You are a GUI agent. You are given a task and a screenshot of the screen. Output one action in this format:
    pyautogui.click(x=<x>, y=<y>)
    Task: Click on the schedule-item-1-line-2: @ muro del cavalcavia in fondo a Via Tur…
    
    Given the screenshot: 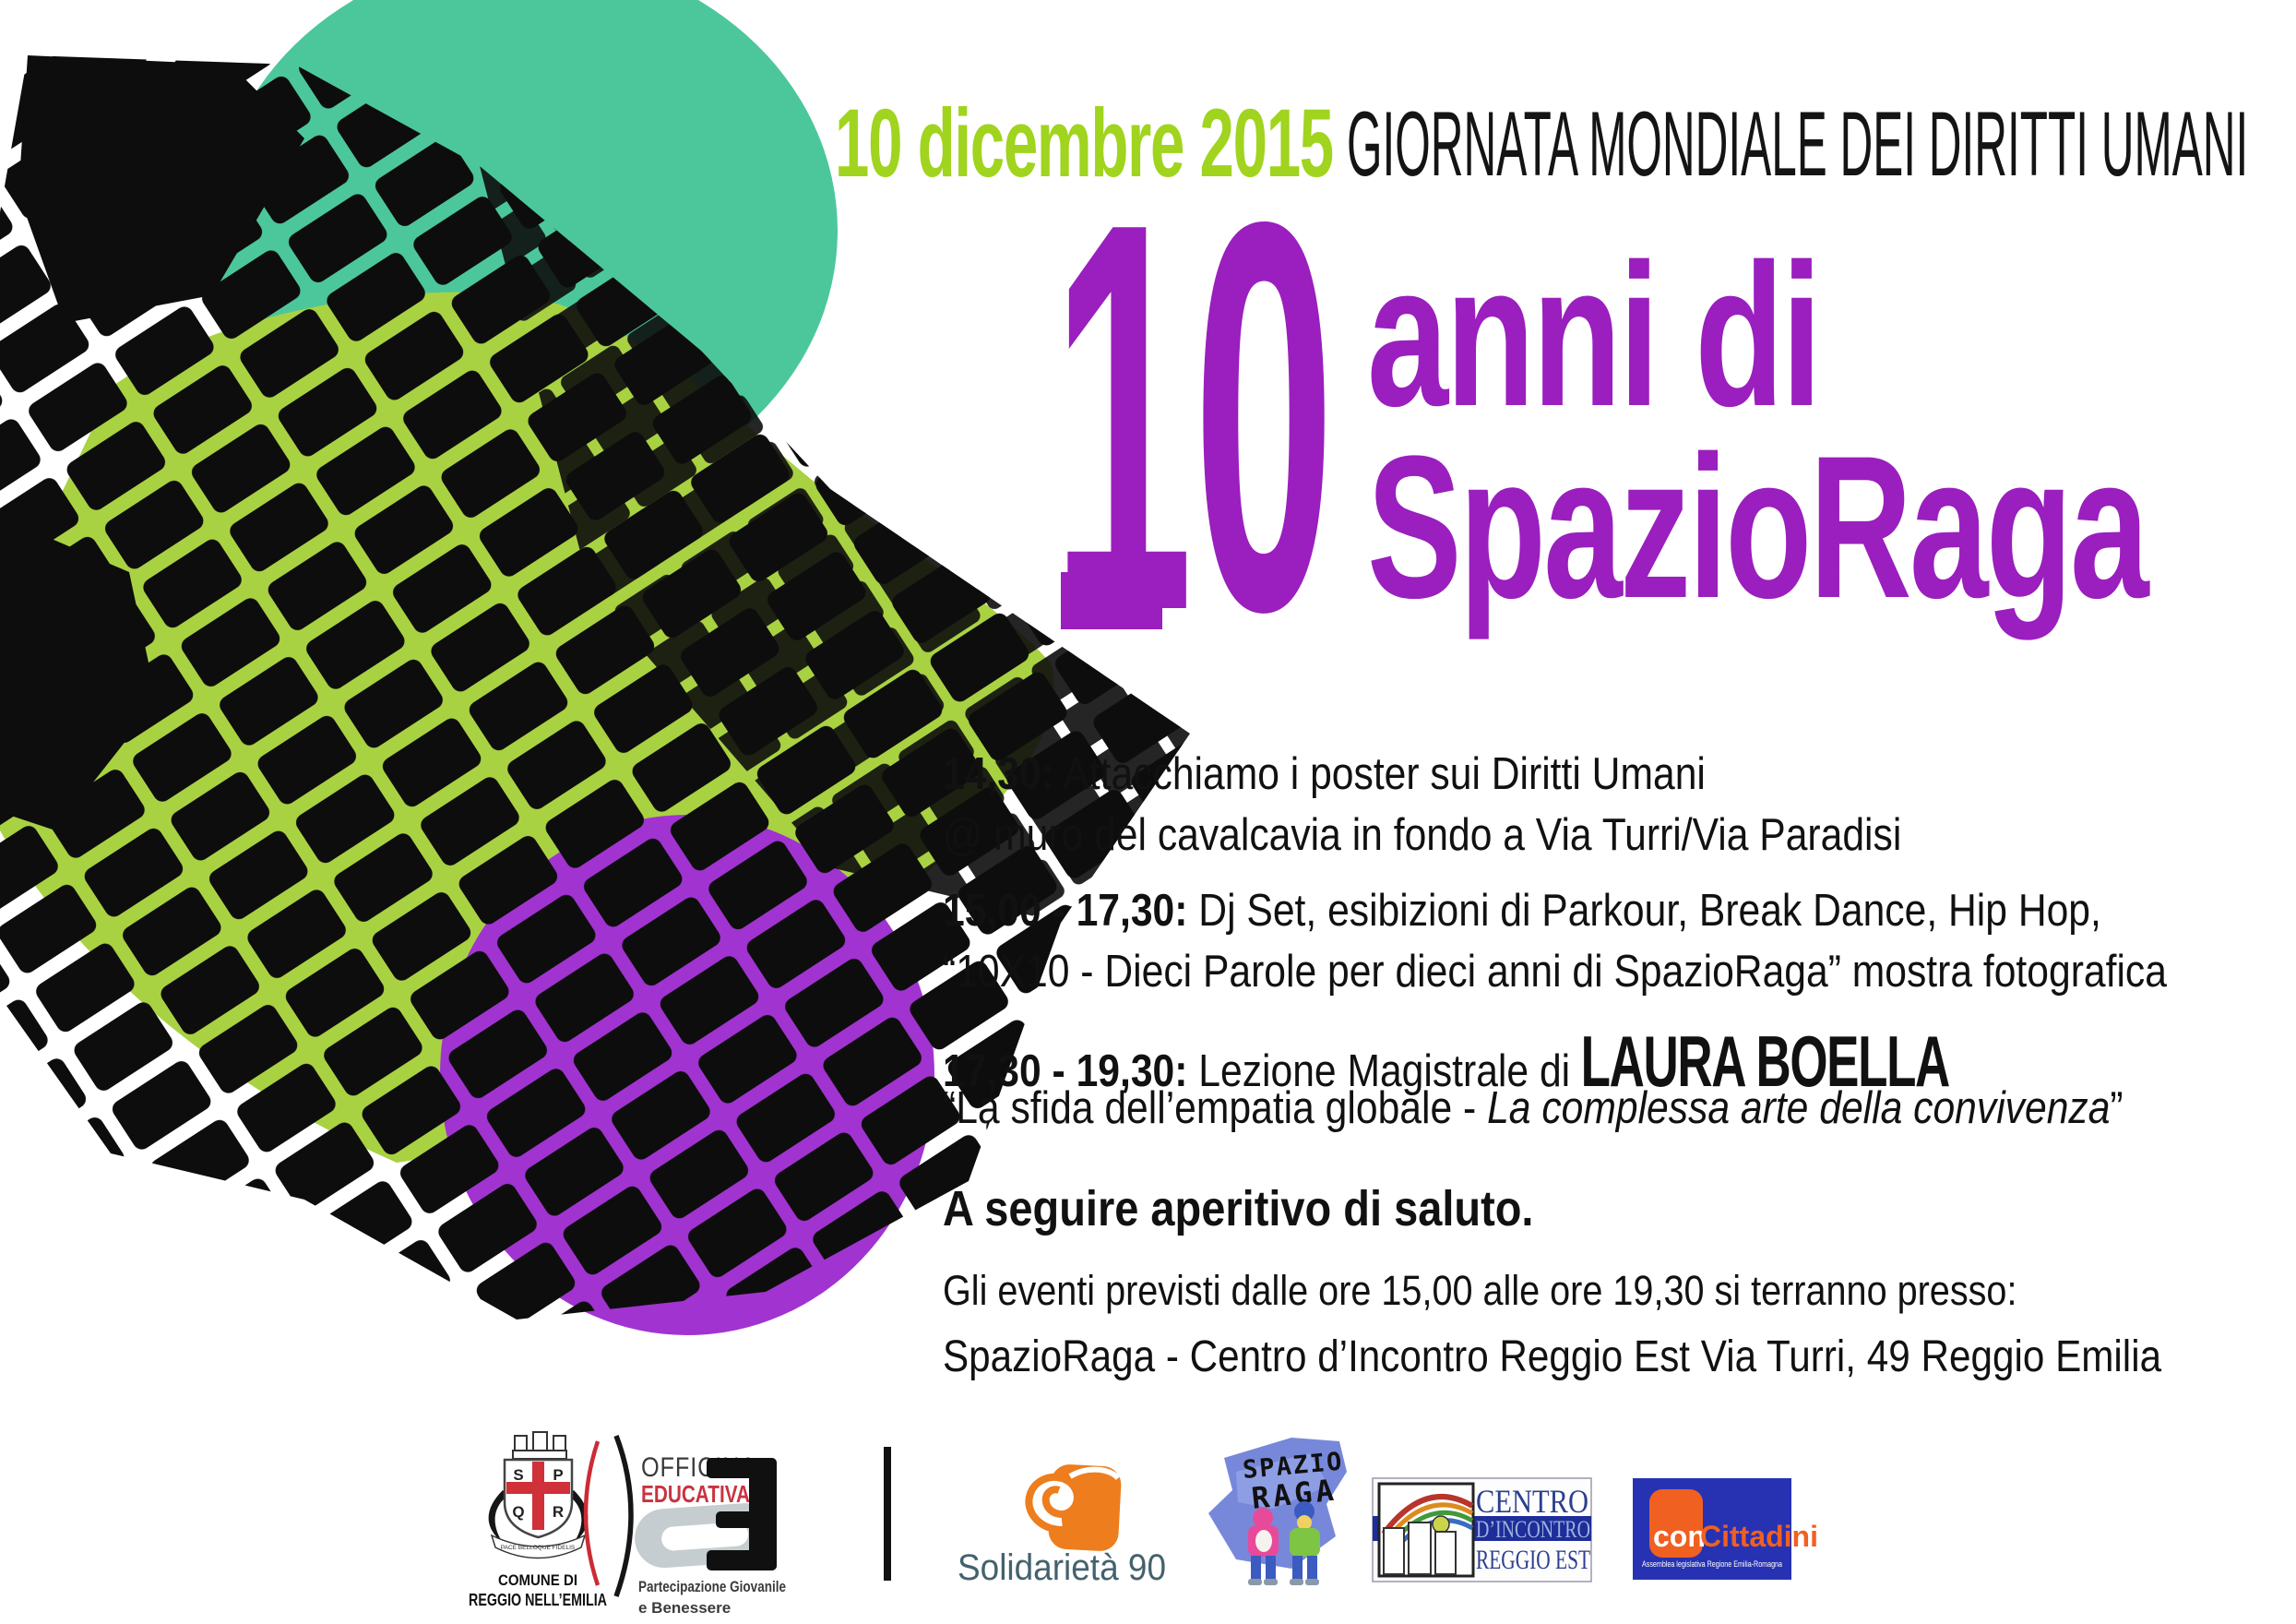 What is the action you would take?
    pyautogui.click(x=1422, y=835)
    